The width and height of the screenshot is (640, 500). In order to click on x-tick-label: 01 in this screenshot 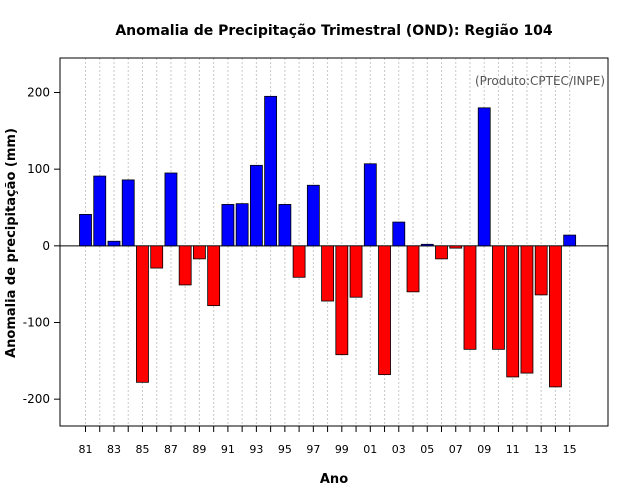, I will do `click(370, 449)`.